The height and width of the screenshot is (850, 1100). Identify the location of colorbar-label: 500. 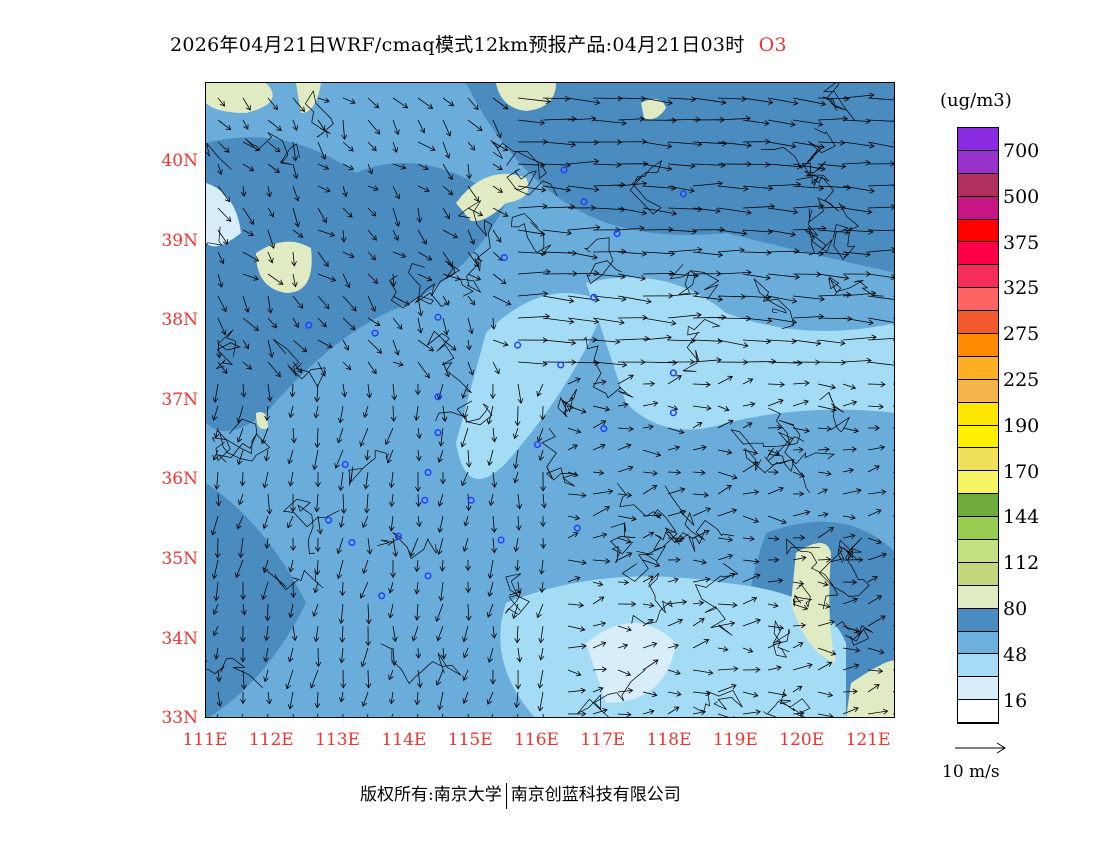
(1021, 196).